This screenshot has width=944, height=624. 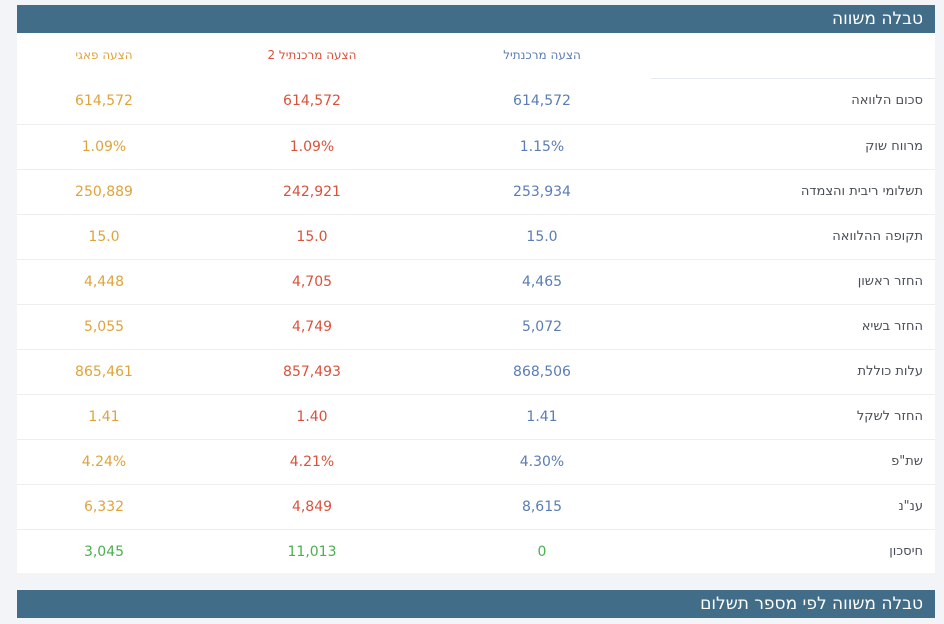 I want to click on row-value: 857,493, so click(x=312, y=372).